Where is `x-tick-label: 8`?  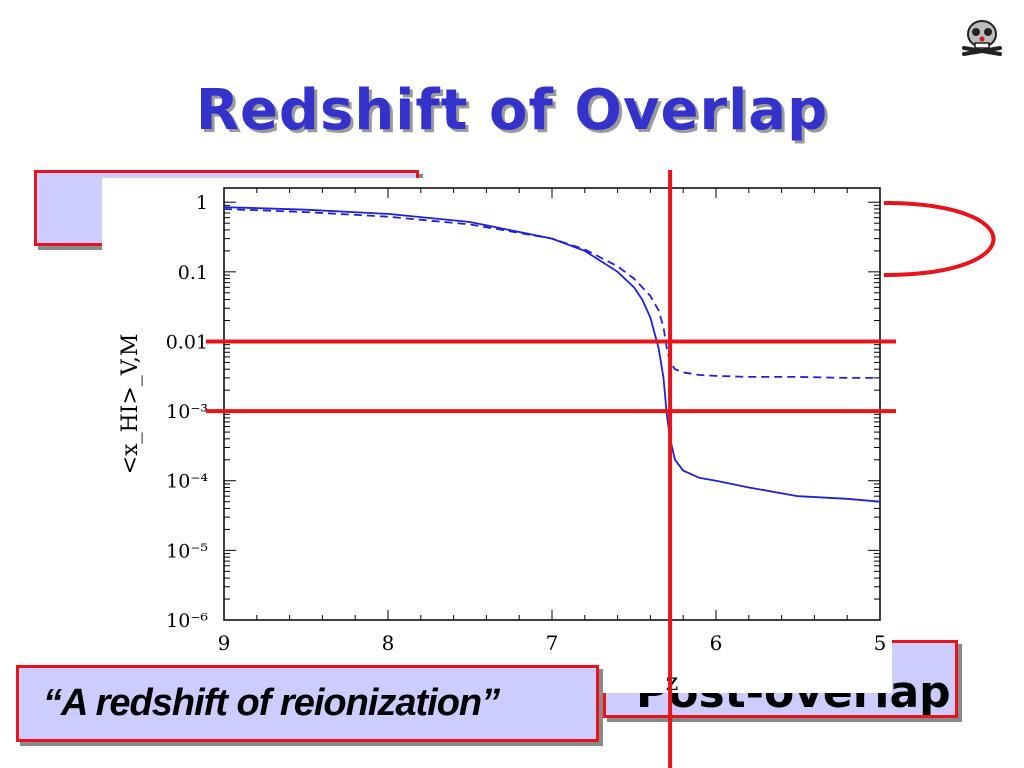
x-tick-label: 8 is located at coordinates (388, 643).